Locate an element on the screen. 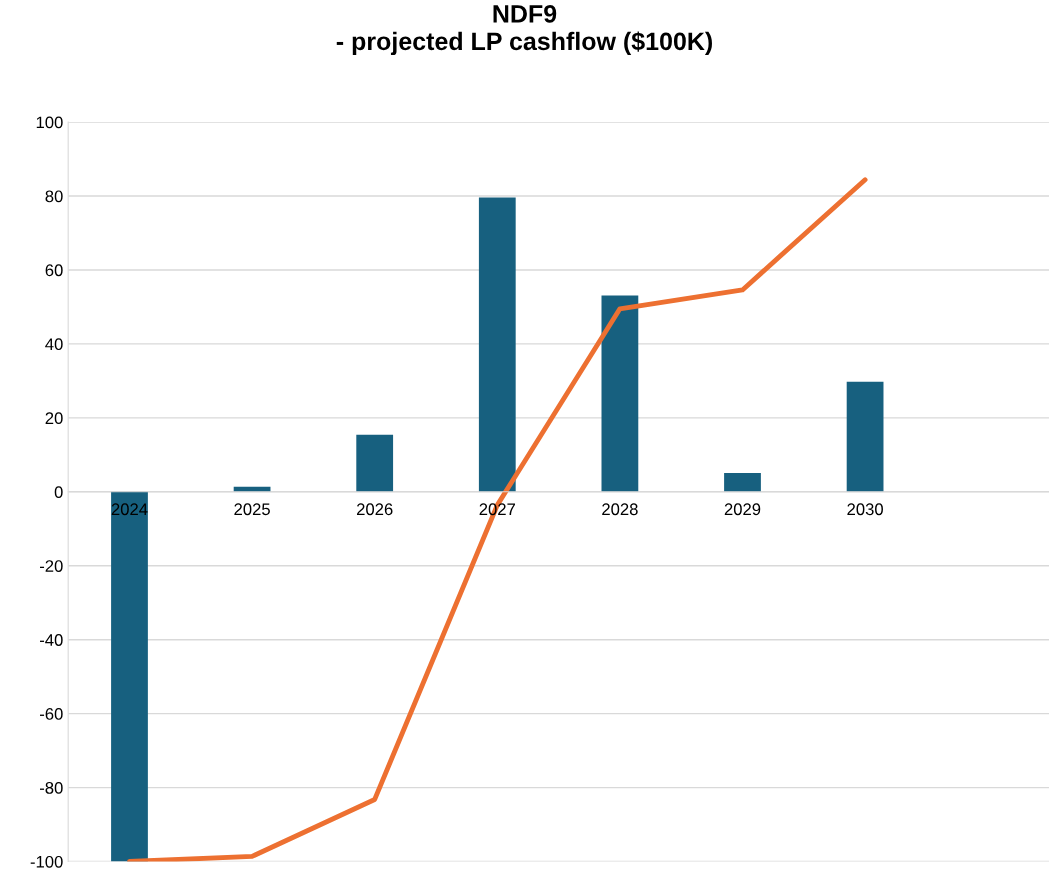 This screenshot has height=872, width=1049. y-tick-label: -60 is located at coordinates (51, 714).